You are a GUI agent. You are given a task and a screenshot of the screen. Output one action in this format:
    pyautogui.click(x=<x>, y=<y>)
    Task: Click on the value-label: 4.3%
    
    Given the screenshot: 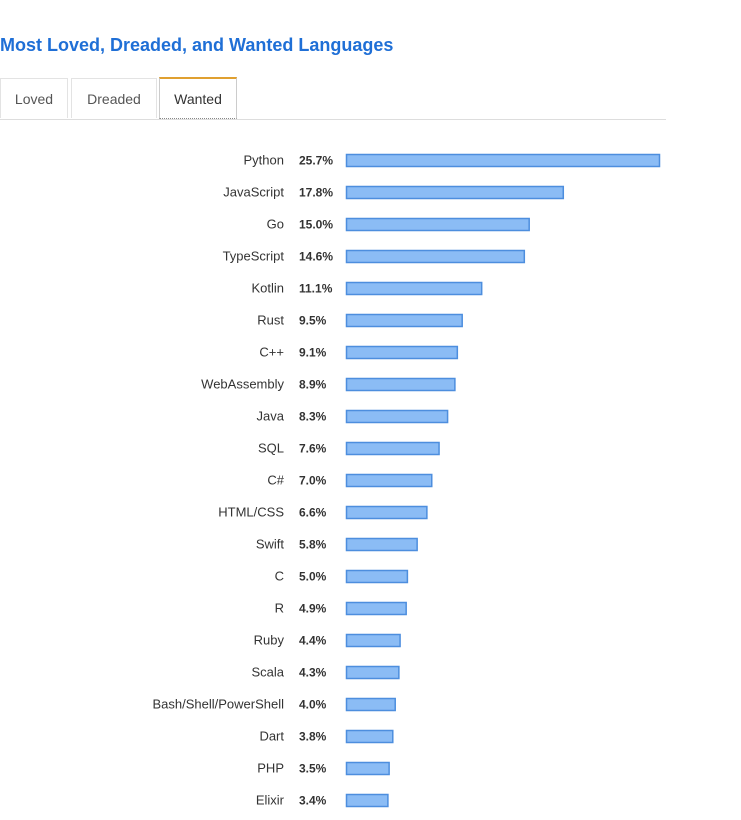 What is the action you would take?
    pyautogui.click(x=313, y=673)
    